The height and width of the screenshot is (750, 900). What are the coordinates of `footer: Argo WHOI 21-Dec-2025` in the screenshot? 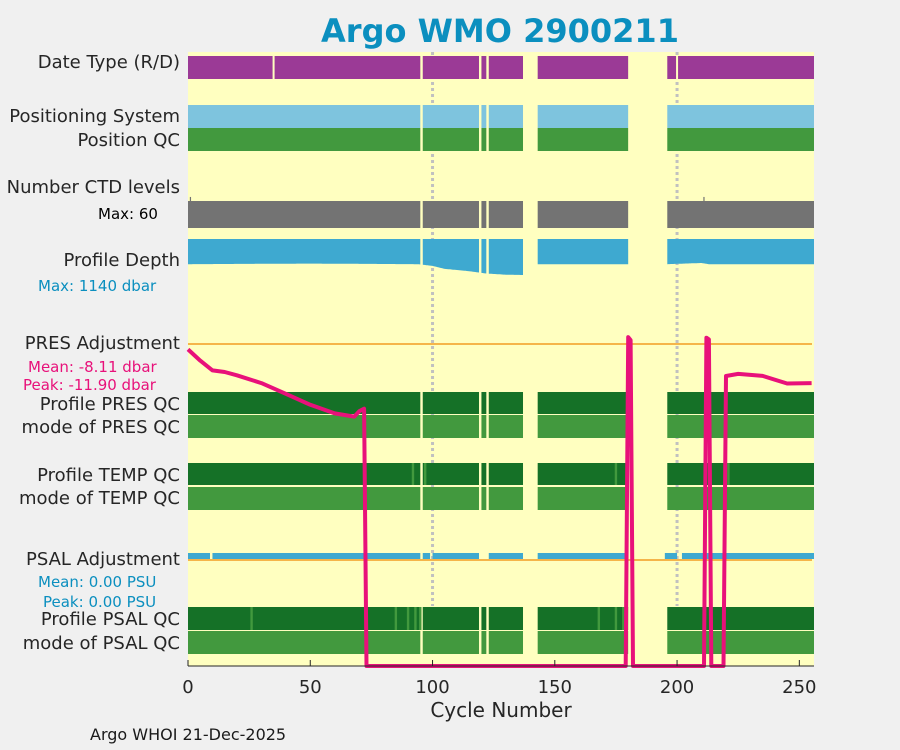 It's located at (188, 734).